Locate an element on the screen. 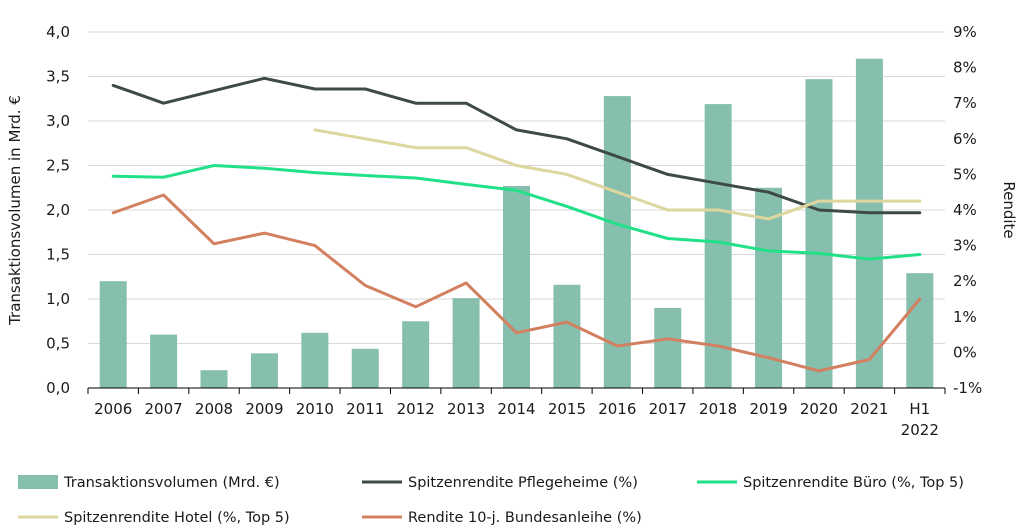 The image size is (1024, 531). x-tick-label: 2012 is located at coordinates (416, 409).